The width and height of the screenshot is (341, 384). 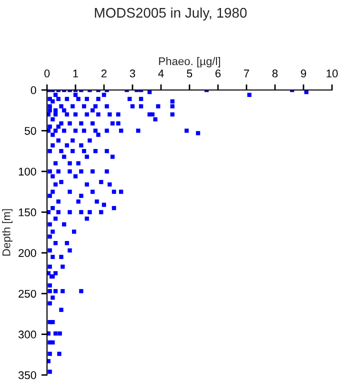 What do you see at coordinates (27, 172) in the screenshot?
I see `y-tick-label: 100` at bounding box center [27, 172].